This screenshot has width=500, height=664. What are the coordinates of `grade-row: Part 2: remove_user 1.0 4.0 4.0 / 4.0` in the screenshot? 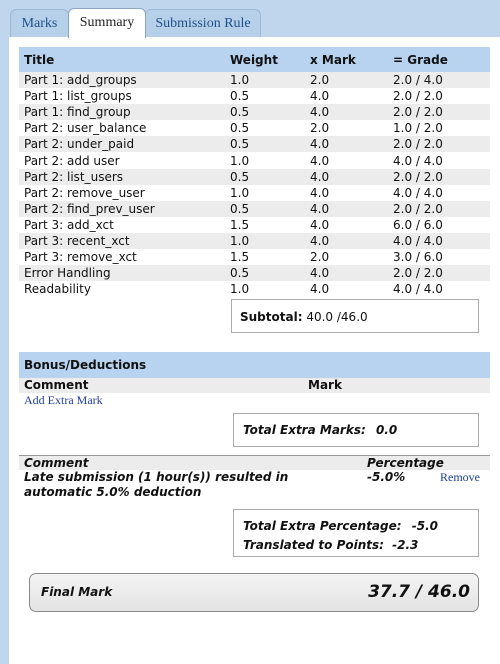 It's located at (254, 193).